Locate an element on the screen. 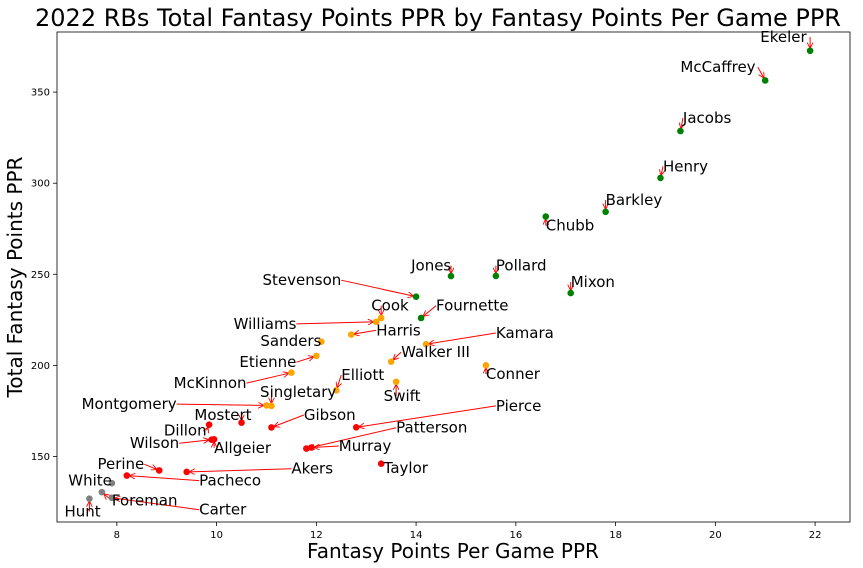 This screenshot has width=863, height=568. point-label-hunt: Hunt is located at coordinates (82, 512).